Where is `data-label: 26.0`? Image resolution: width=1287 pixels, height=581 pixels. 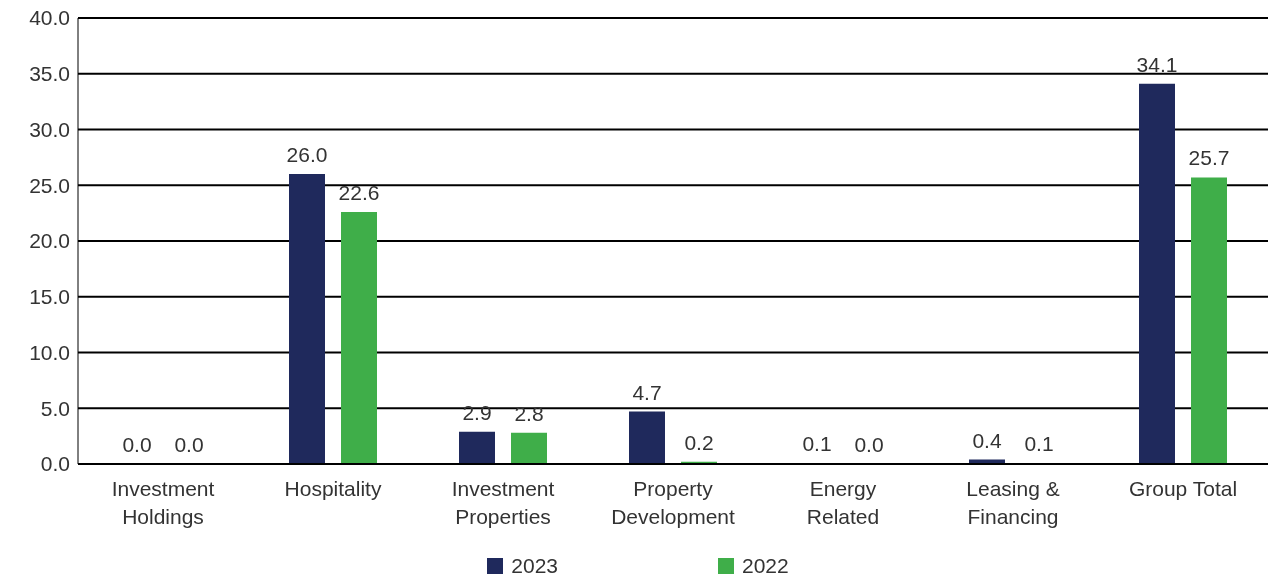
data-label: 26.0 is located at coordinates (307, 155).